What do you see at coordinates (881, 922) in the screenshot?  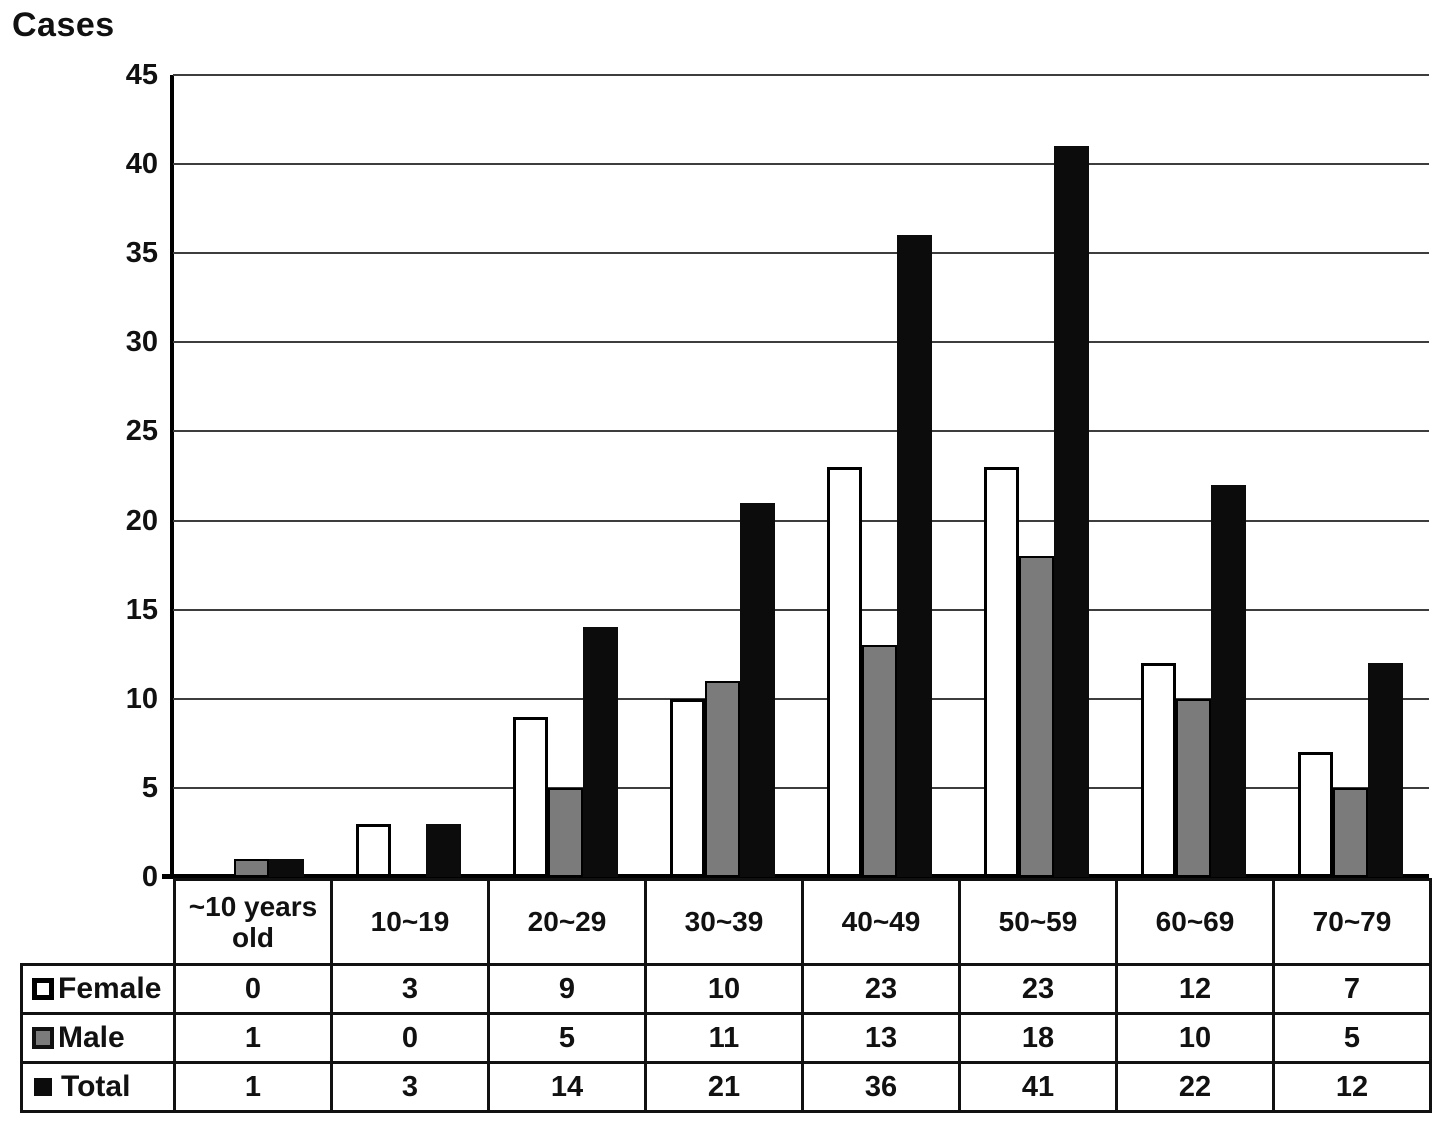 I see `category-header-cell-4: 40~49` at bounding box center [881, 922].